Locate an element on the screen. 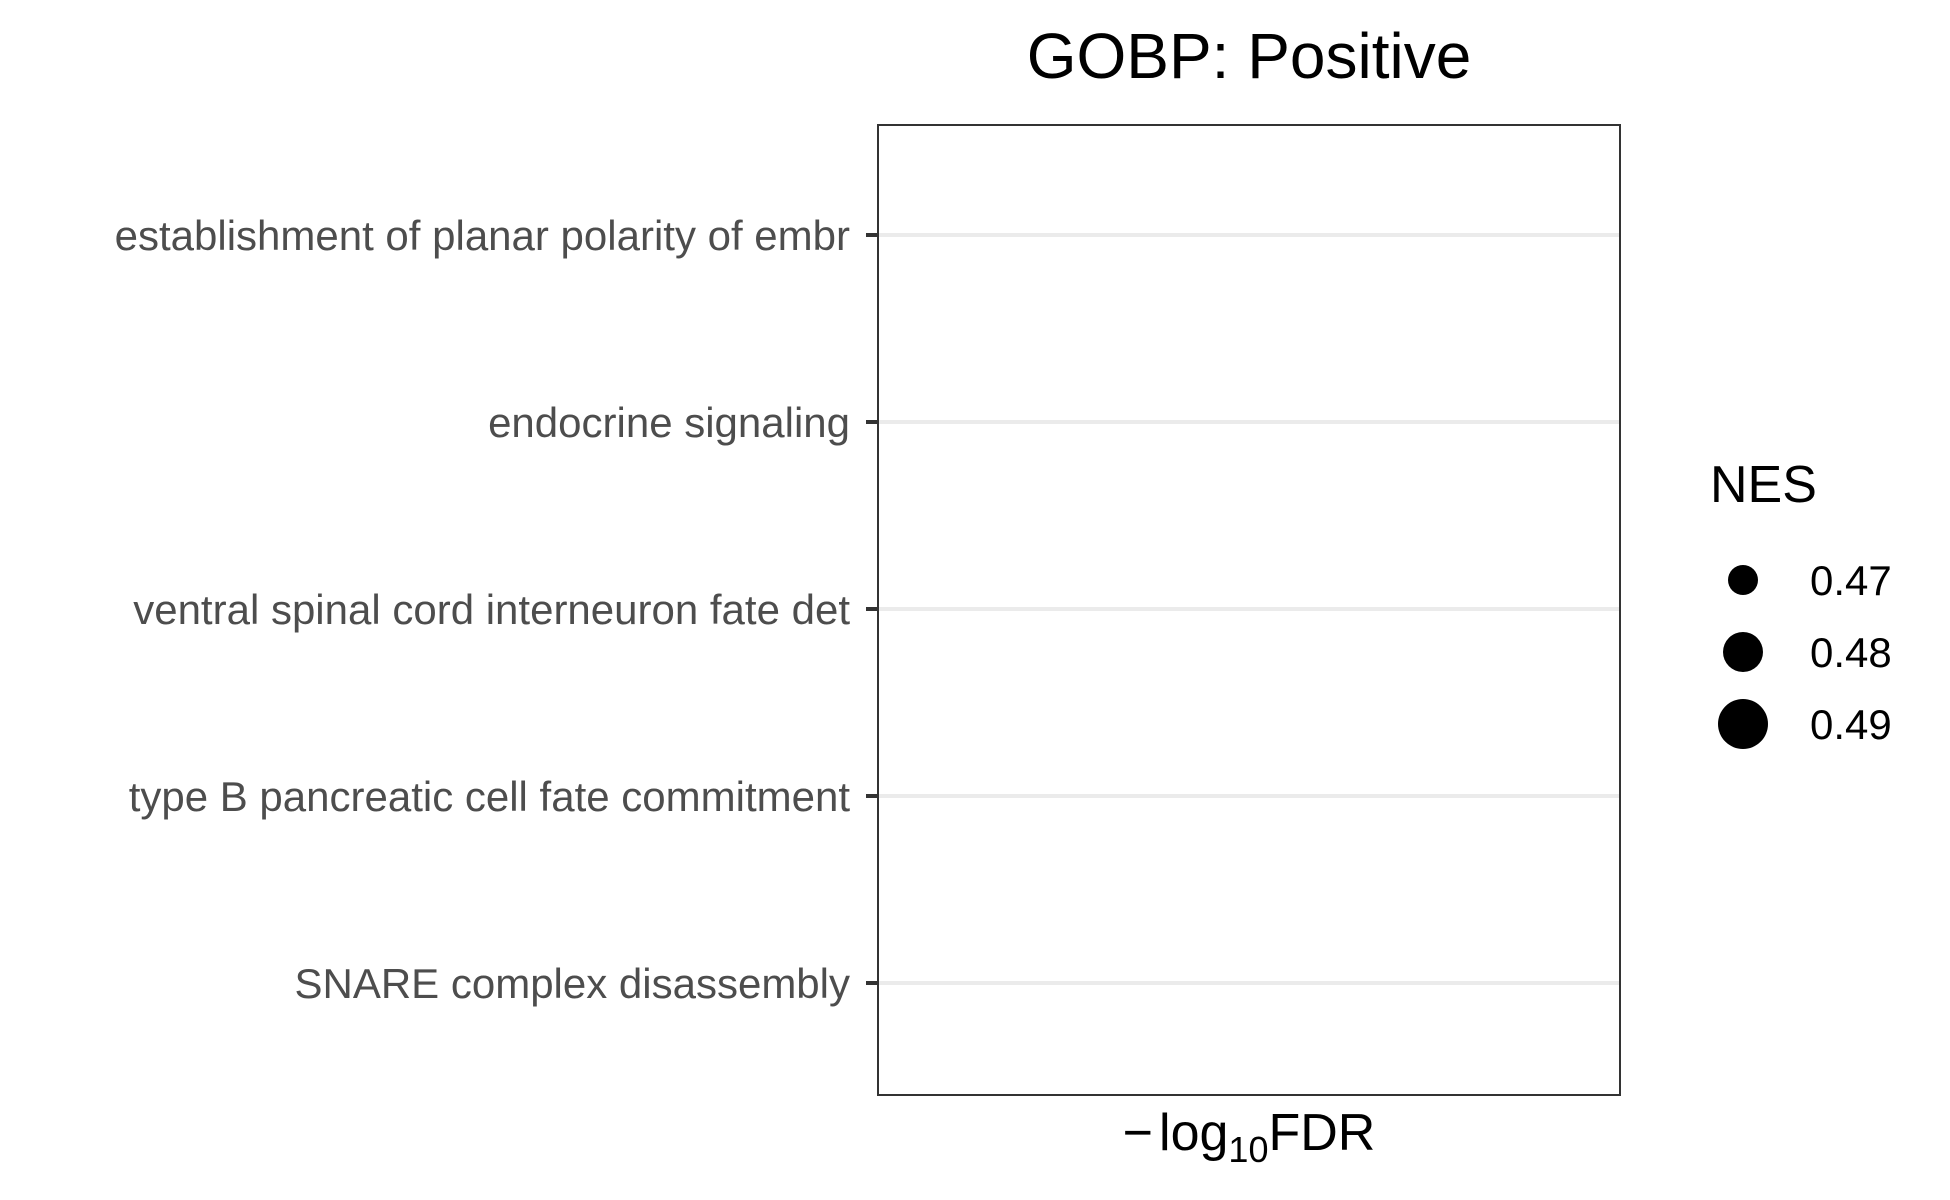 This screenshot has width=1950, height=1200. x-axis-label-subscript: 10 is located at coordinates (1248, 1149).